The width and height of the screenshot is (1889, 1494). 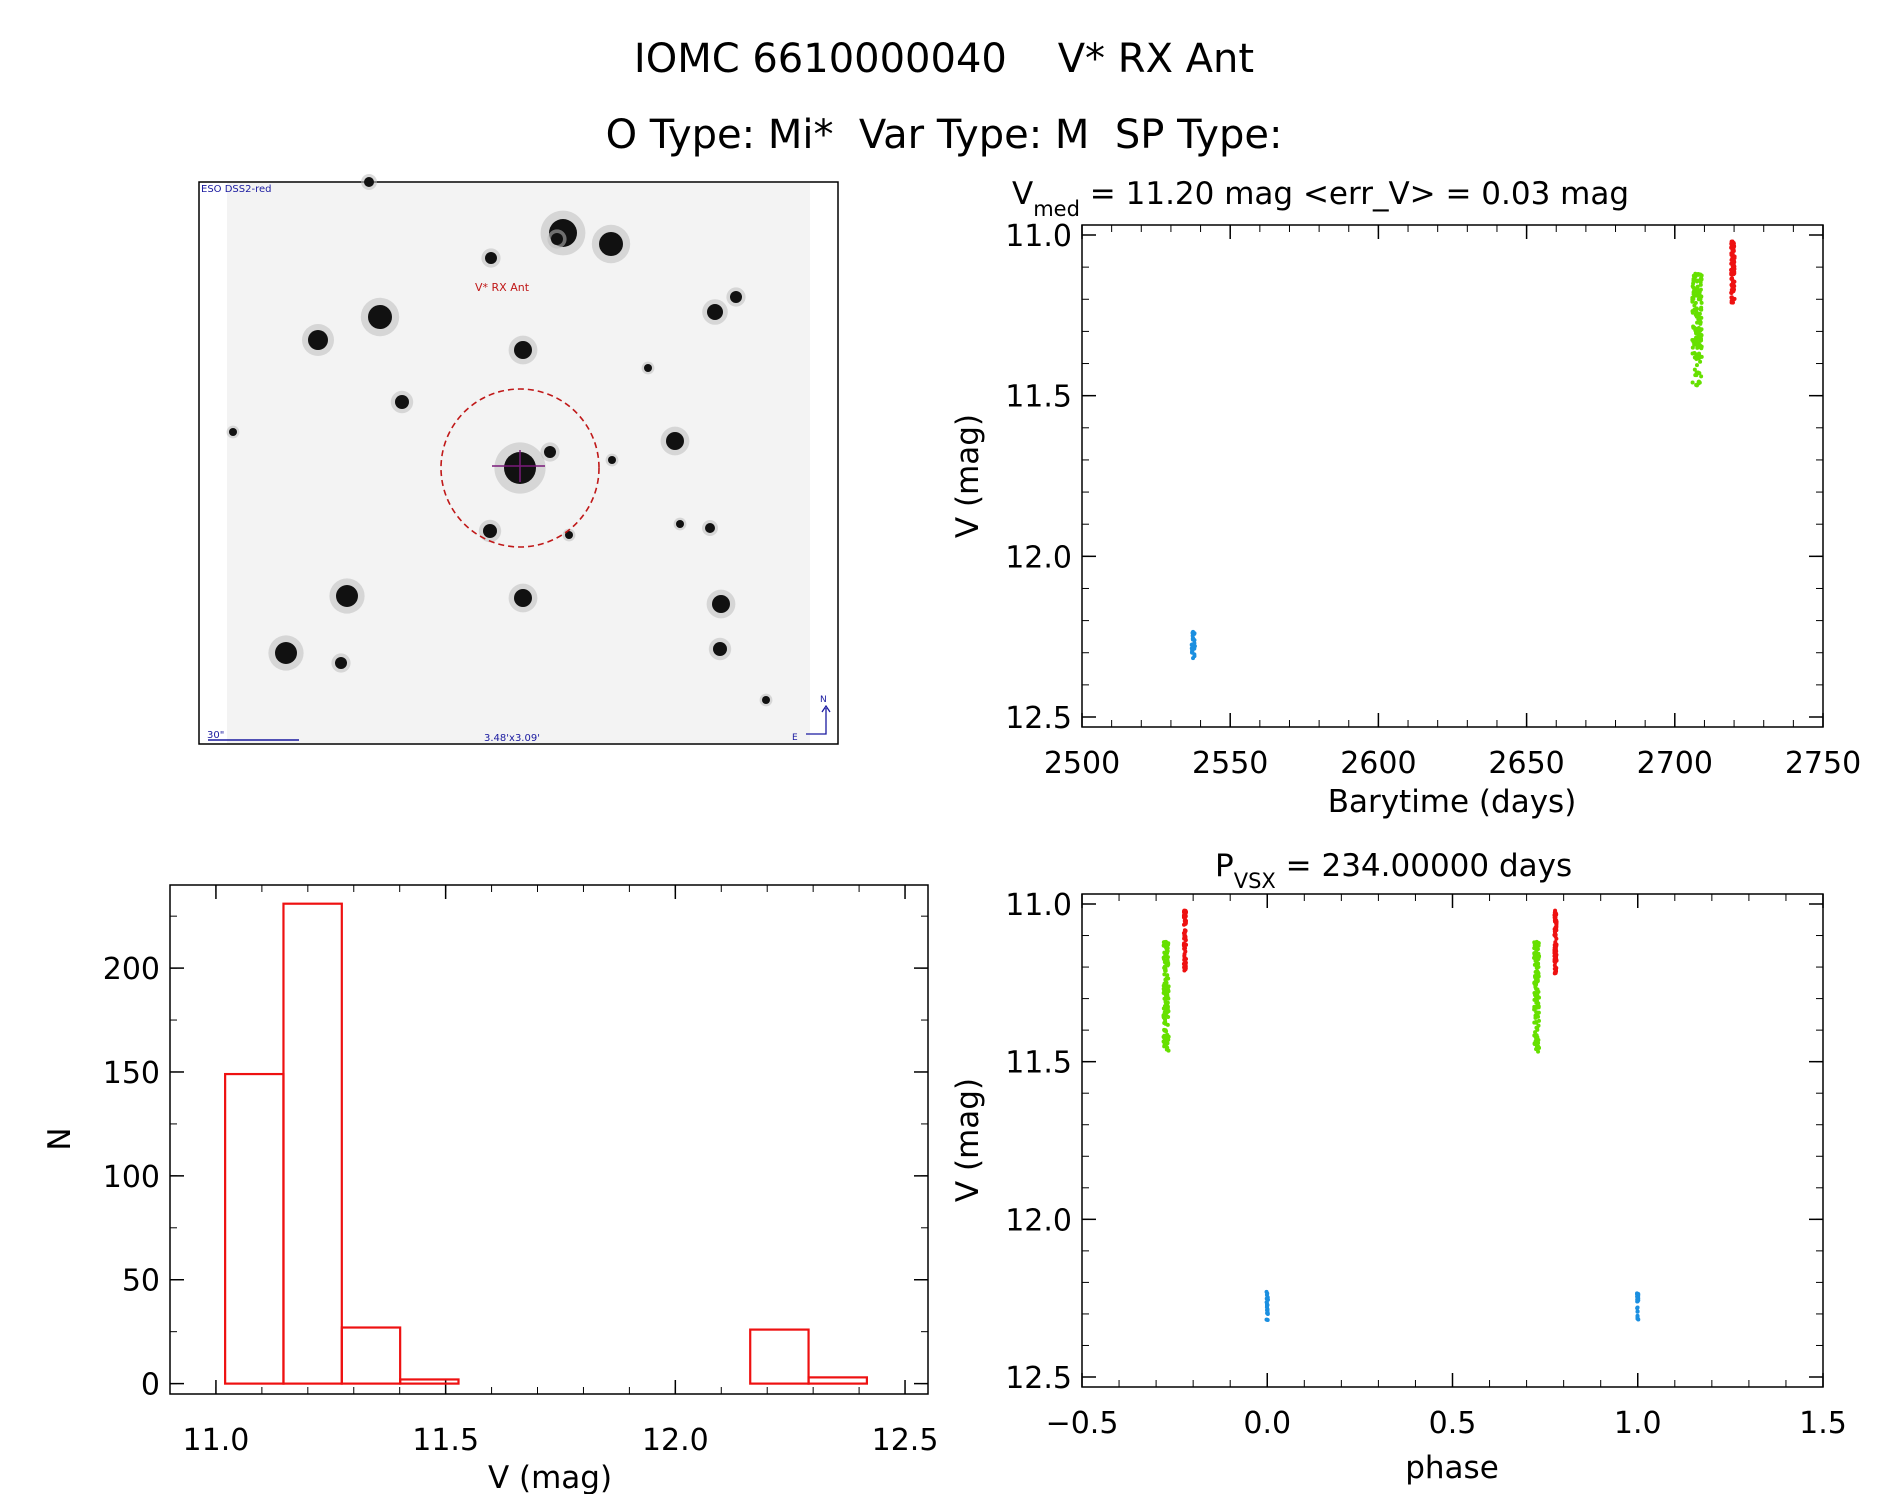 What do you see at coordinates (1038, 397) in the screenshot?
I see `y-tick-label: 11.5` at bounding box center [1038, 397].